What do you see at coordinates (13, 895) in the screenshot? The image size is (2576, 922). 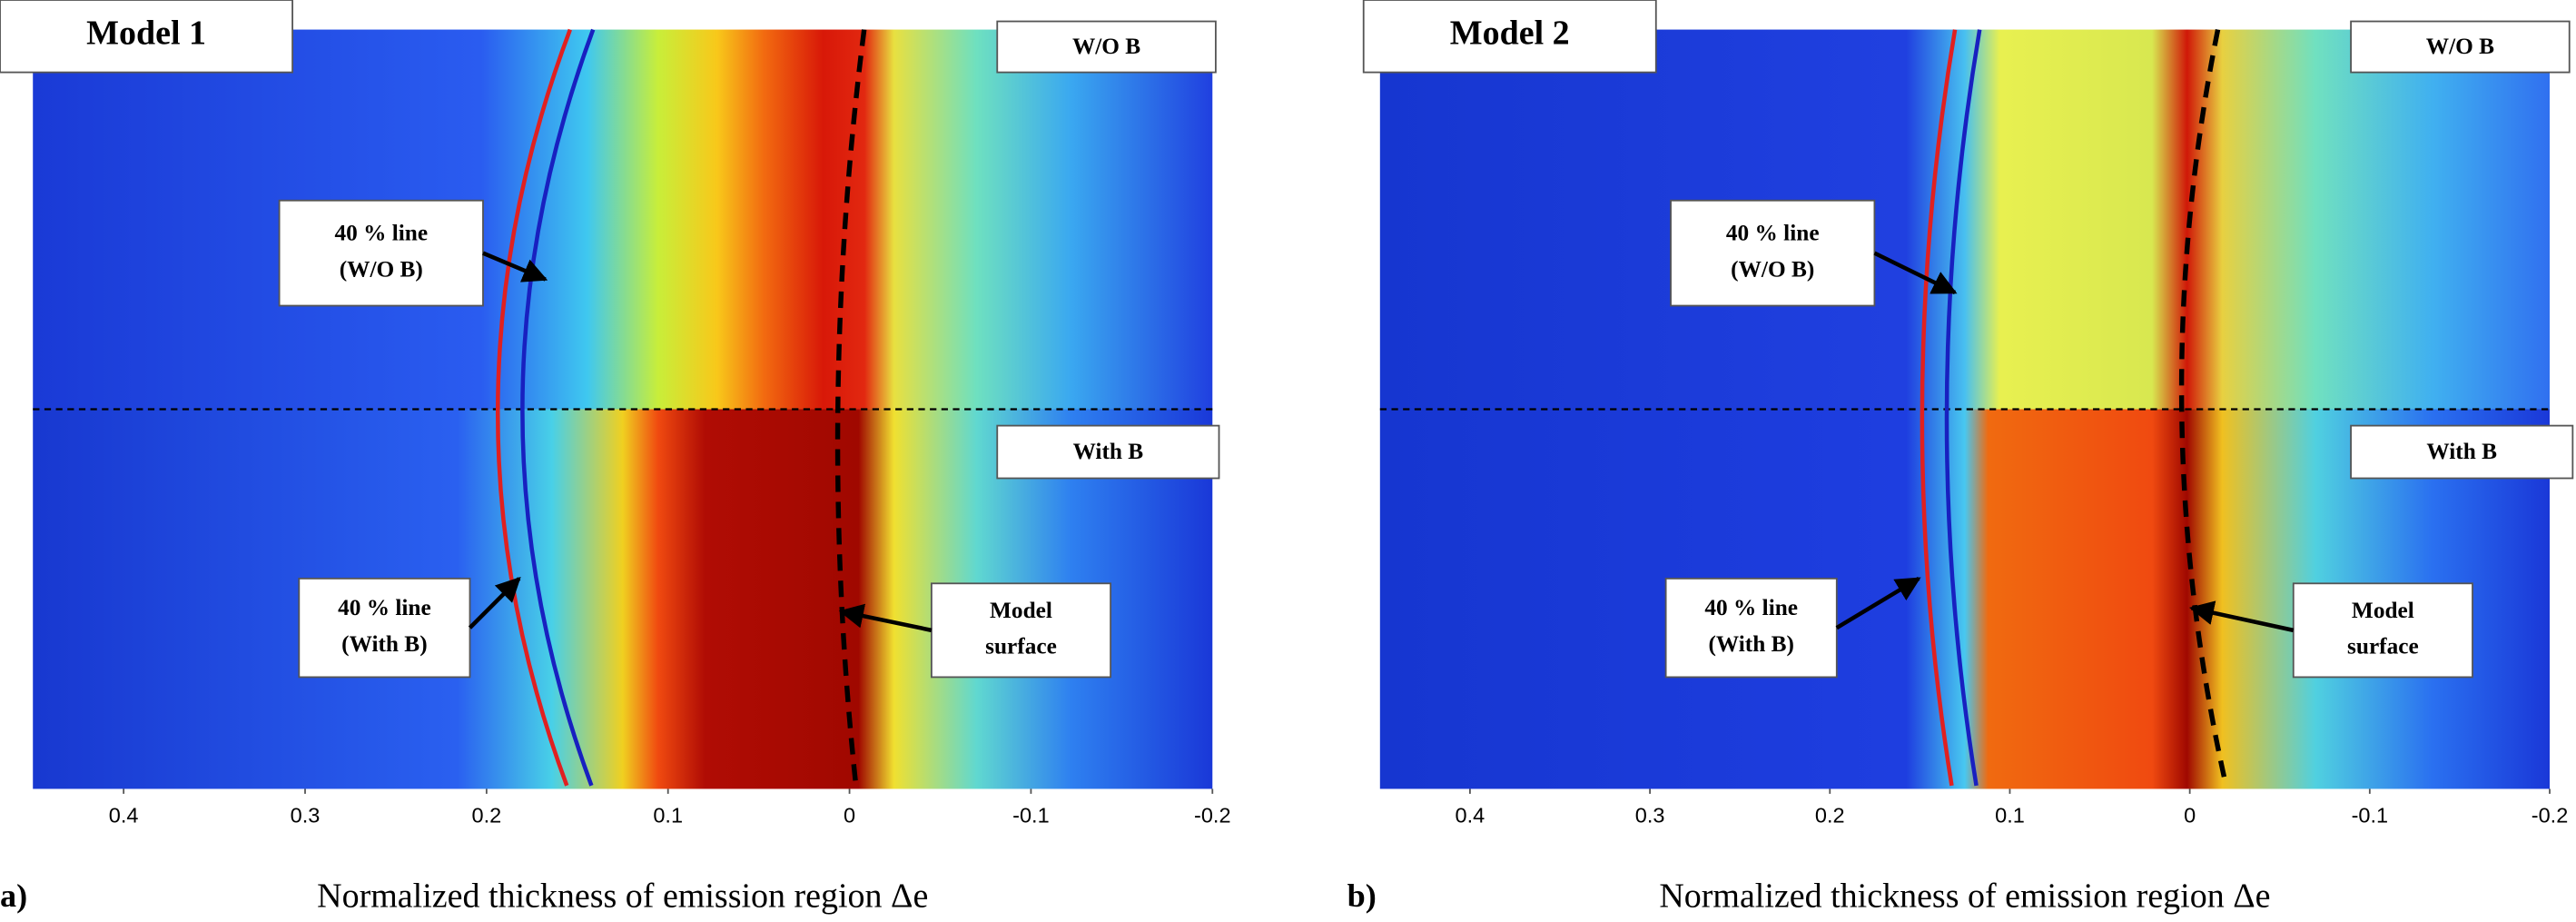 I see `panel-letter: a)` at bounding box center [13, 895].